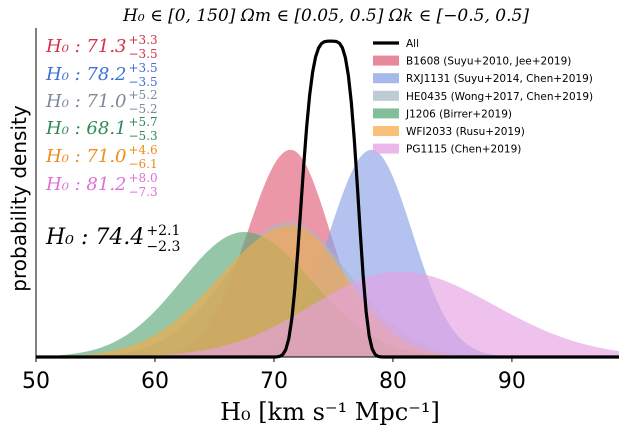 Image resolution: width=619 pixels, height=436 pixels. What do you see at coordinates (499, 97) in the screenshot?
I see `legend-label-3: HE0435 (Wong+2017, Chen+2019)` at bounding box center [499, 97].